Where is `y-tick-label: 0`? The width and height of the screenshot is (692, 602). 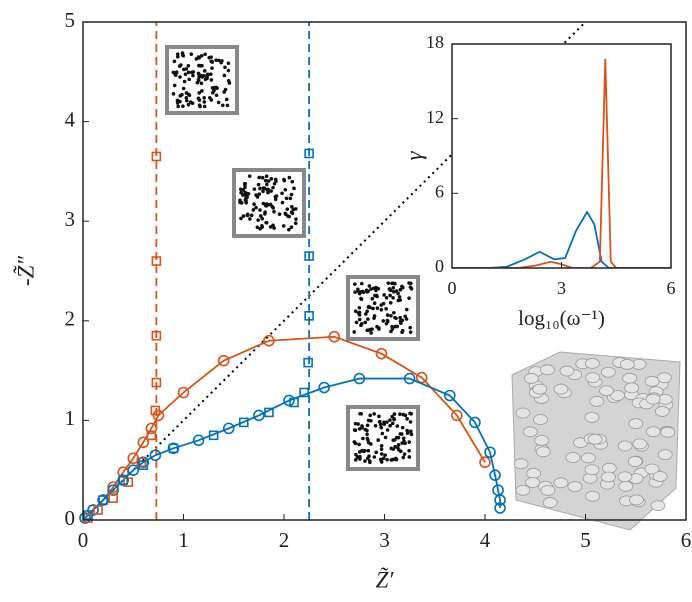
y-tick-label: 0 is located at coordinates (439, 266).